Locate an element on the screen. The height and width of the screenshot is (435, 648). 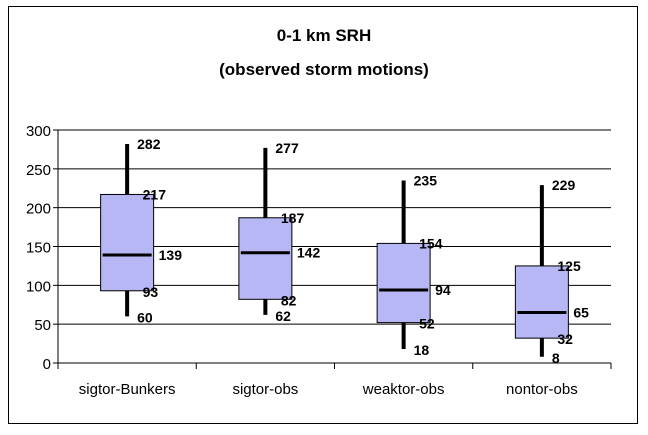
x-tick-label: weaktor-obs is located at coordinates (403, 389).